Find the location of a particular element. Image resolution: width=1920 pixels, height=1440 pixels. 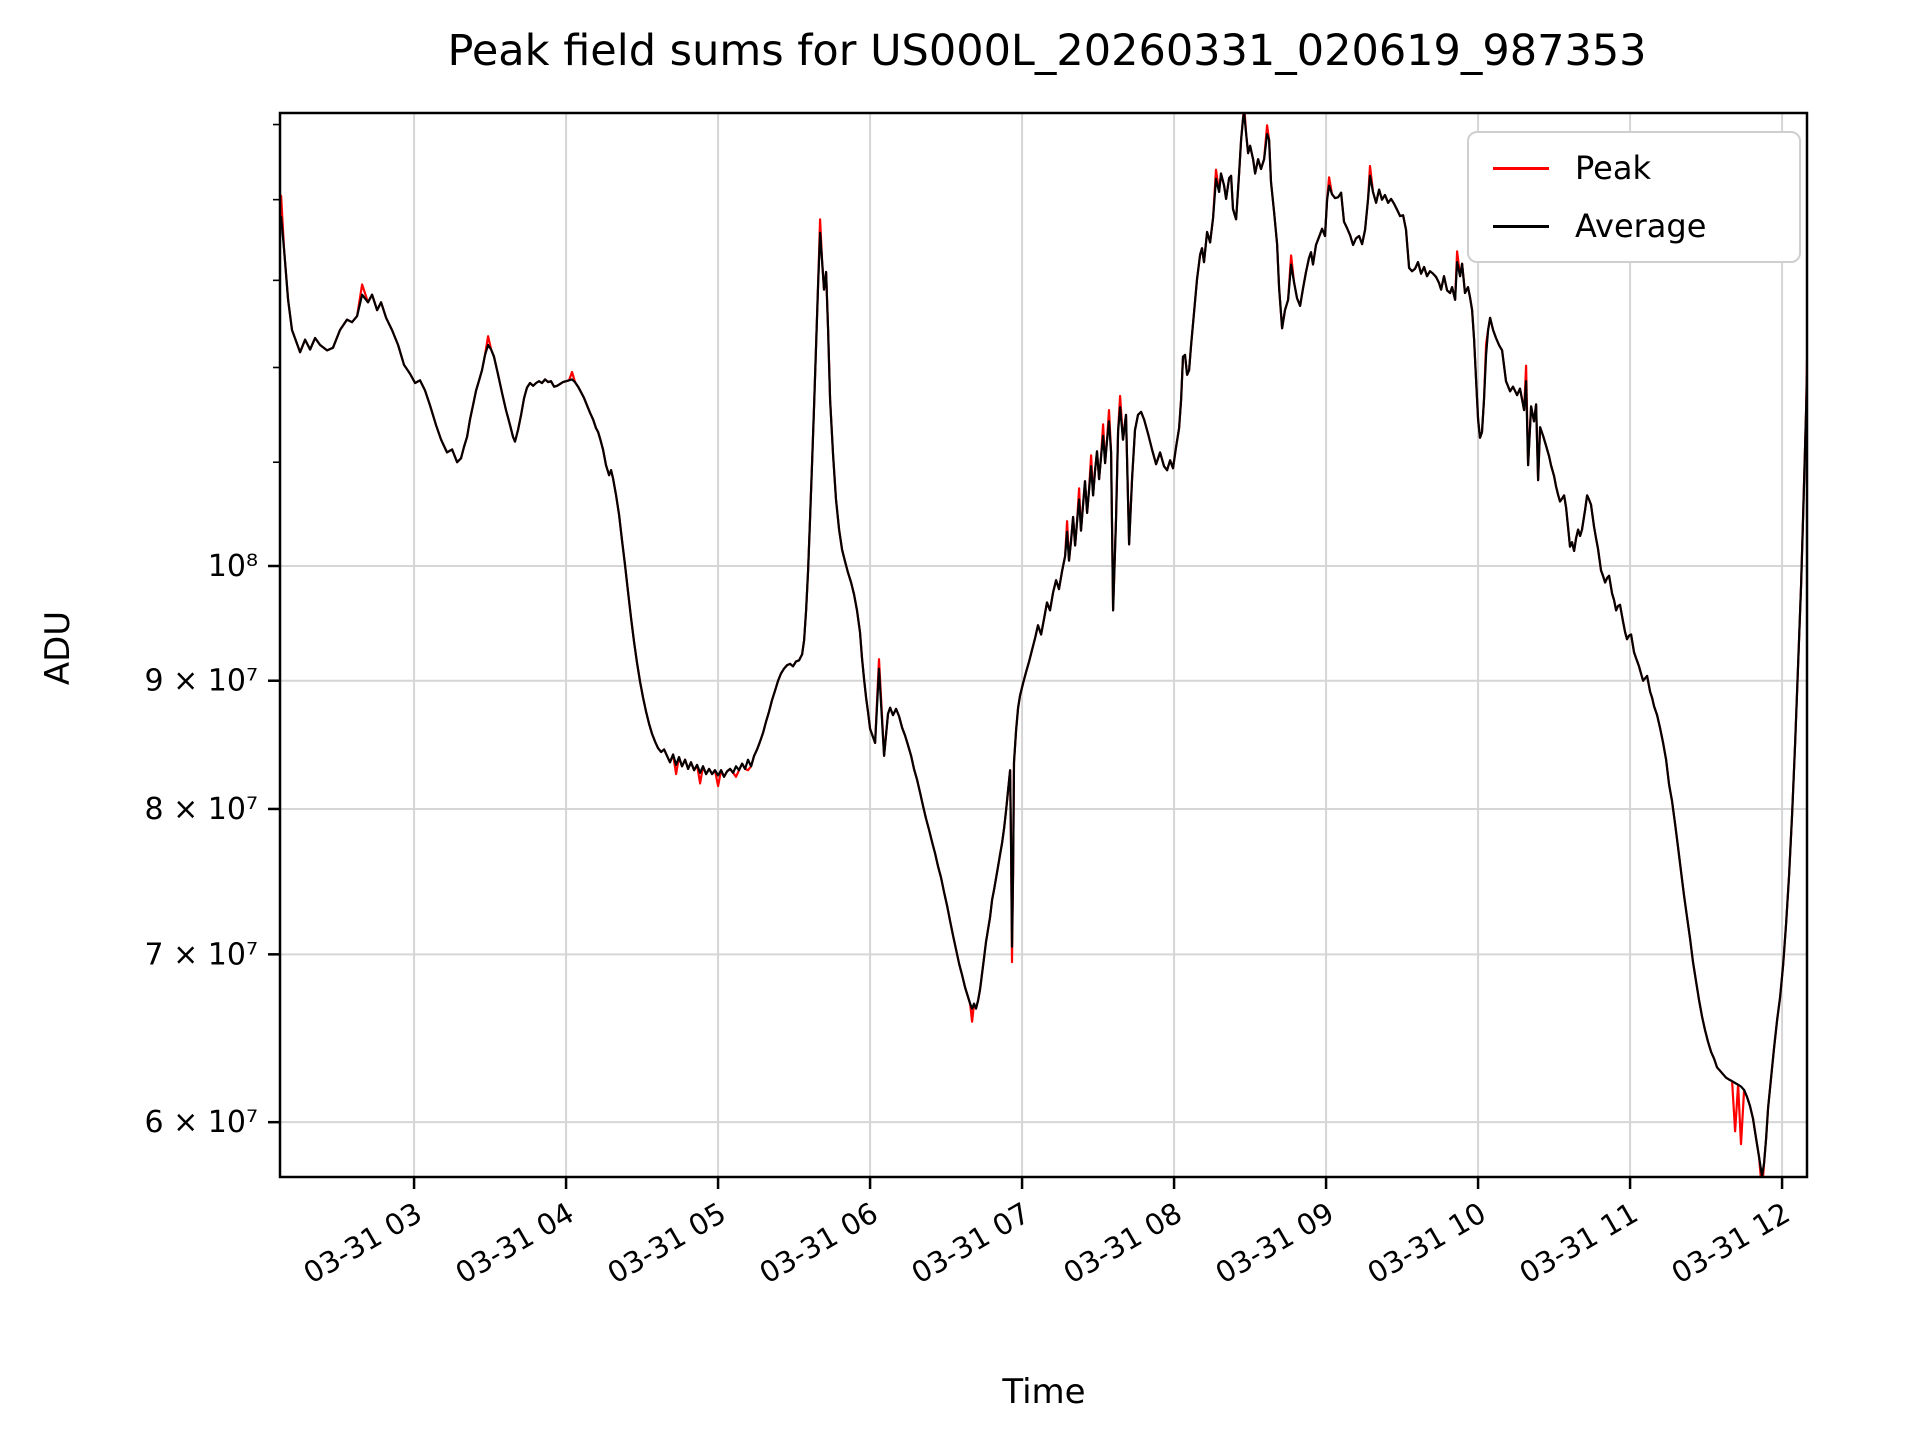

y-tick-label: 9 × 10⁷ is located at coordinates (202, 681).